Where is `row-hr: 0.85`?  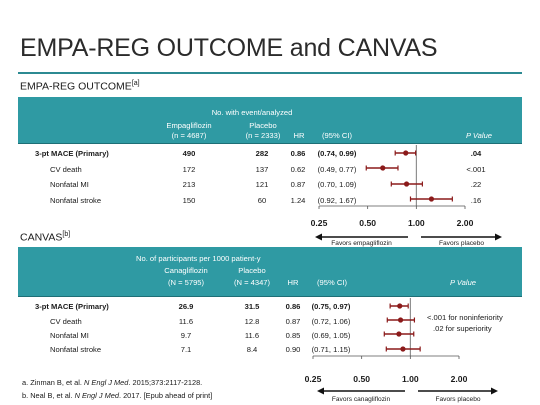
row-hr: 0.85 is located at coordinates (293, 335).